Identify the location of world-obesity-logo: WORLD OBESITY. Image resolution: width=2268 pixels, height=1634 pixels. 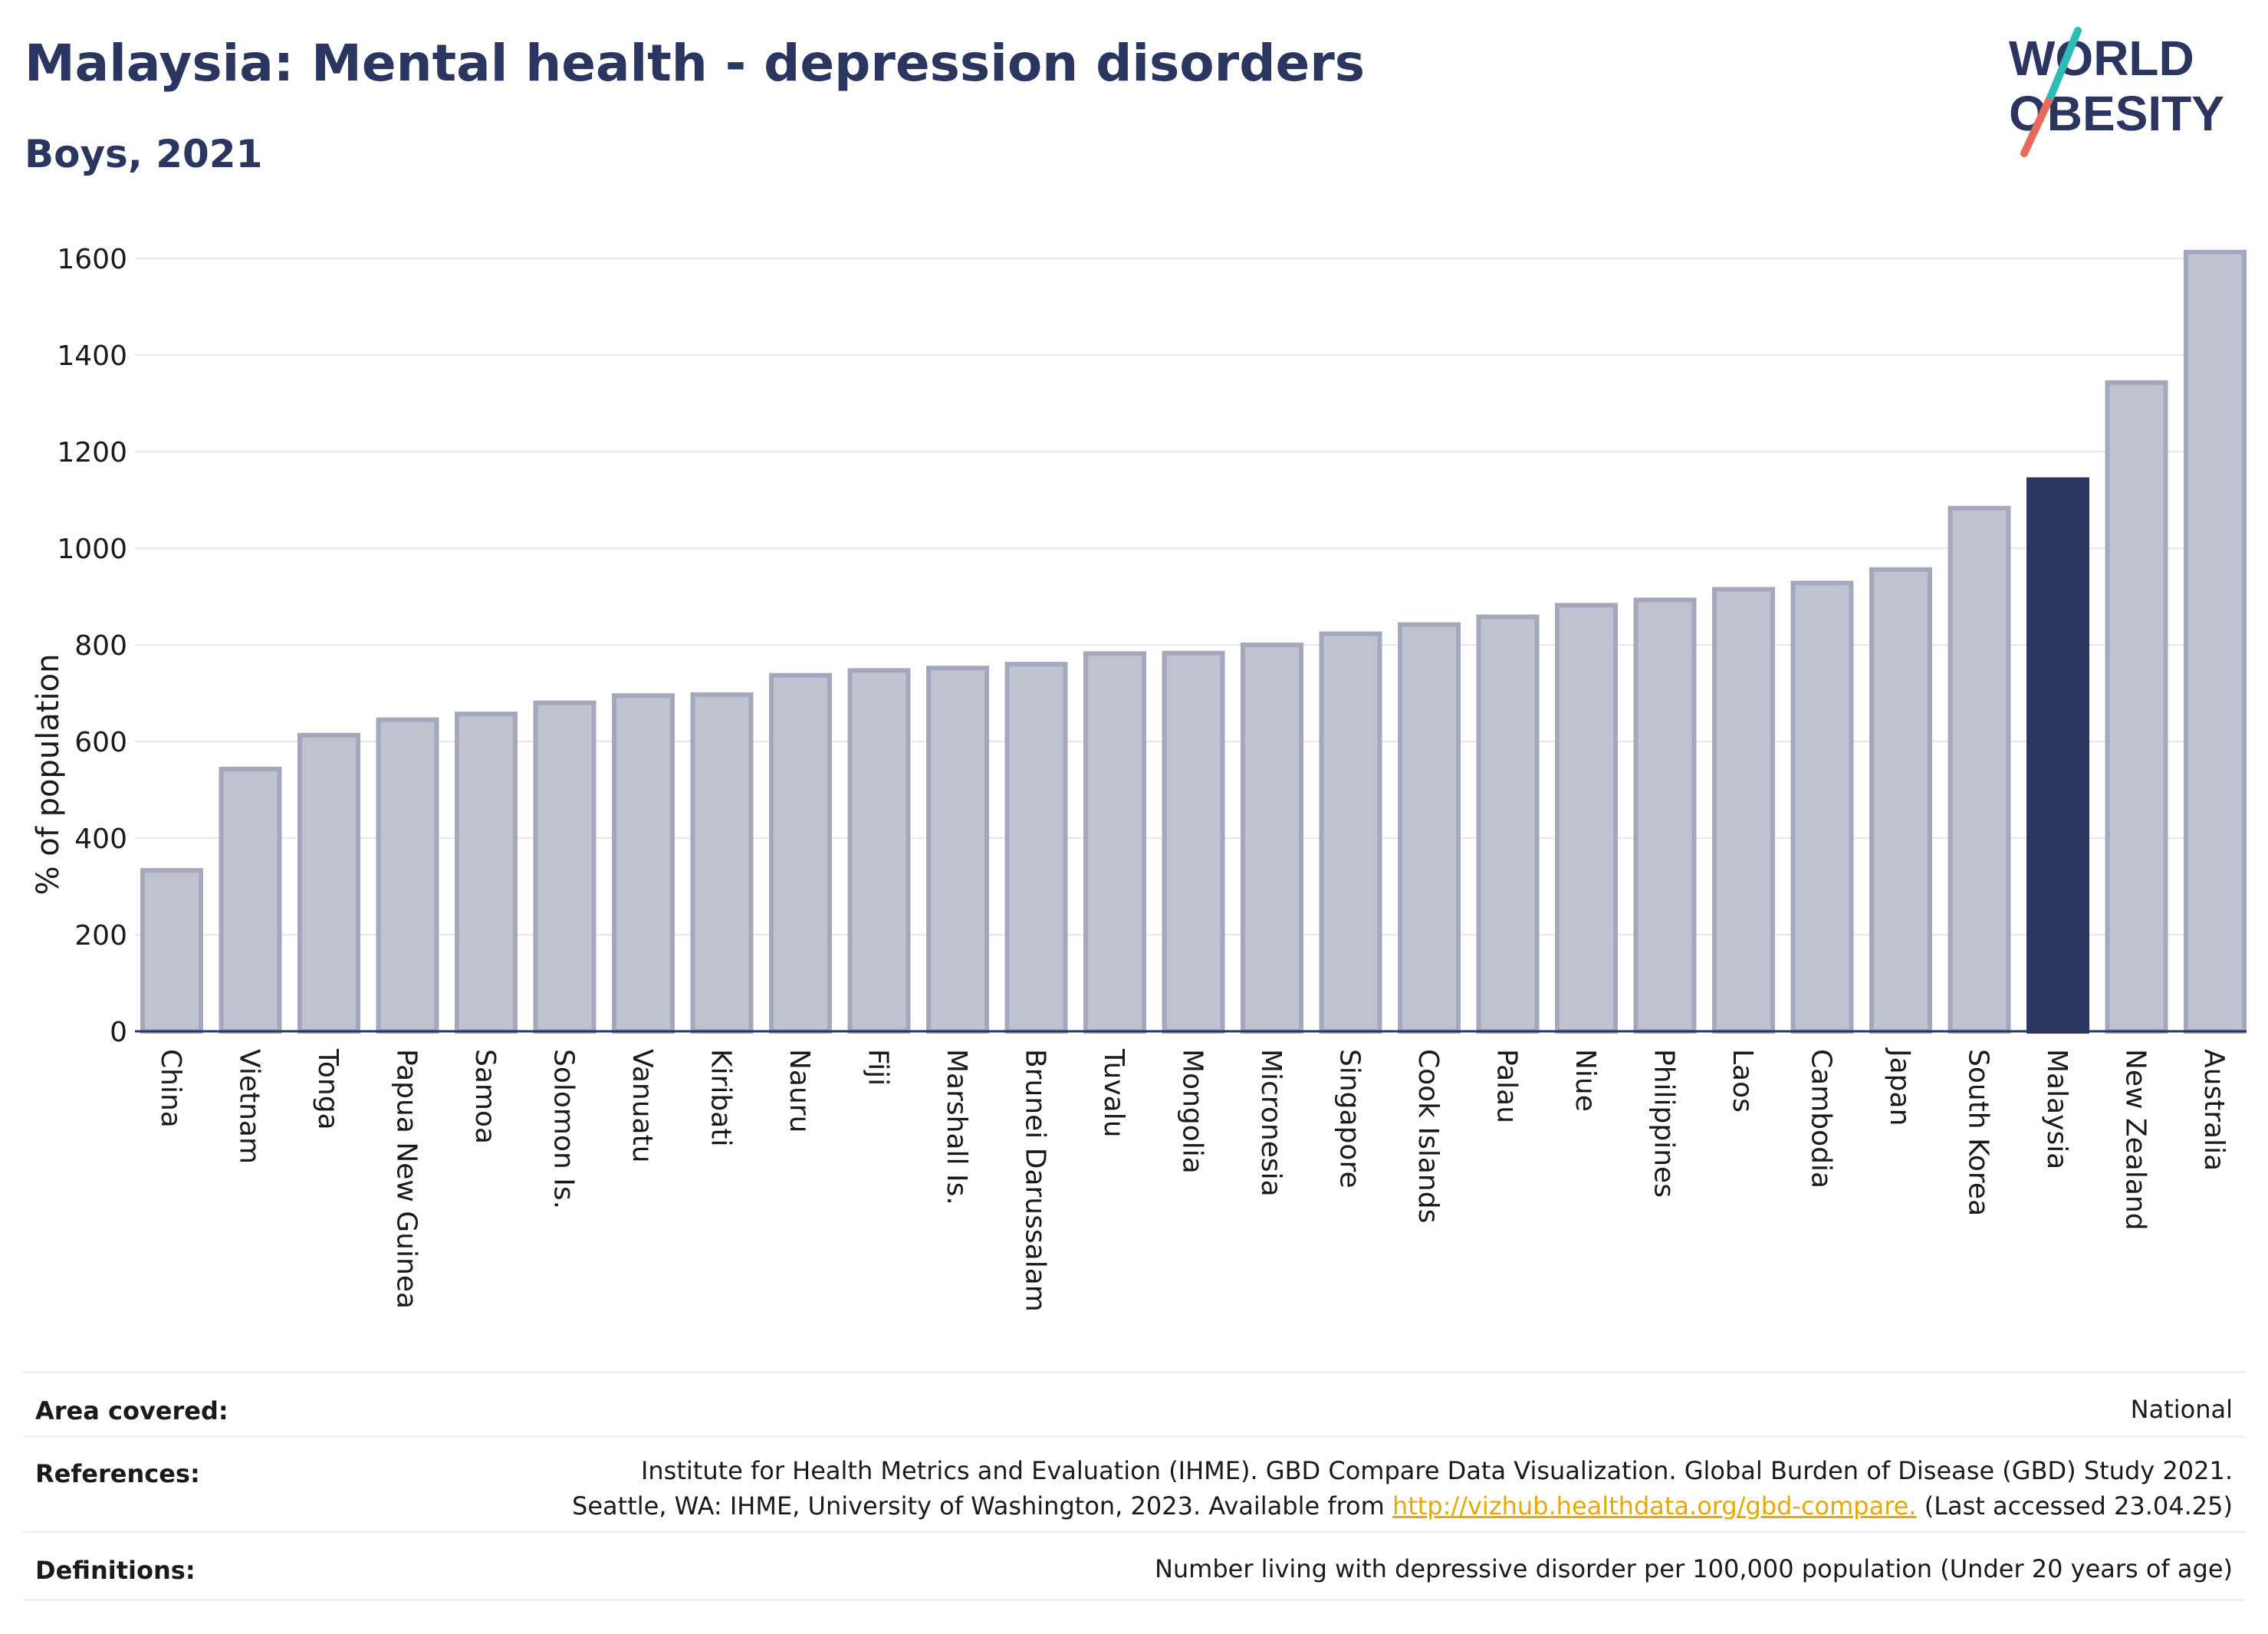
(2116, 92).